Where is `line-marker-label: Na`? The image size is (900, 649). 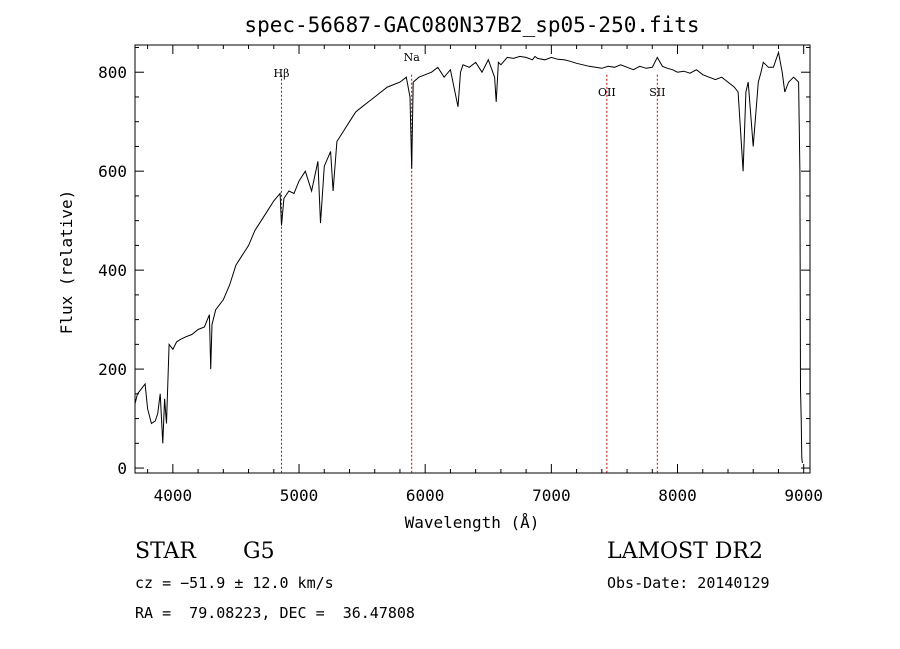 line-marker-label: Na is located at coordinates (412, 57).